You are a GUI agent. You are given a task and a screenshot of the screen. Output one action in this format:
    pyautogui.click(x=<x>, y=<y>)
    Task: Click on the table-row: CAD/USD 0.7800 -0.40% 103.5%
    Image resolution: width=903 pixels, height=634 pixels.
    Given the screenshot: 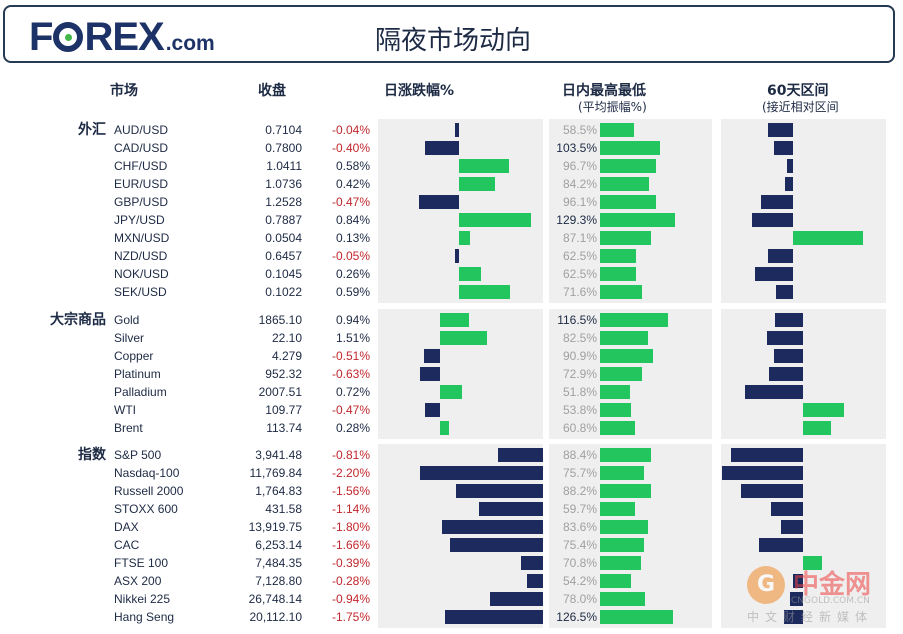 What is the action you would take?
    pyautogui.click(x=451, y=148)
    